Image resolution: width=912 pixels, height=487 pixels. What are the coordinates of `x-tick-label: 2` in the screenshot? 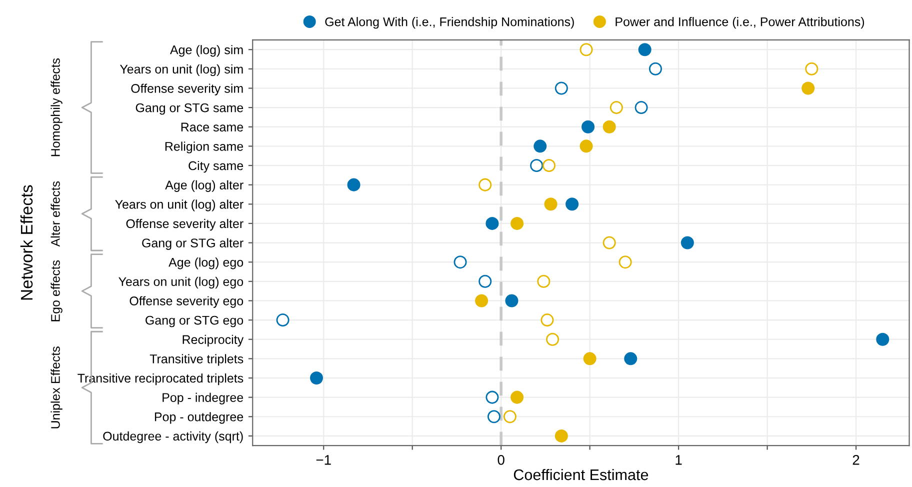 It's located at (856, 460).